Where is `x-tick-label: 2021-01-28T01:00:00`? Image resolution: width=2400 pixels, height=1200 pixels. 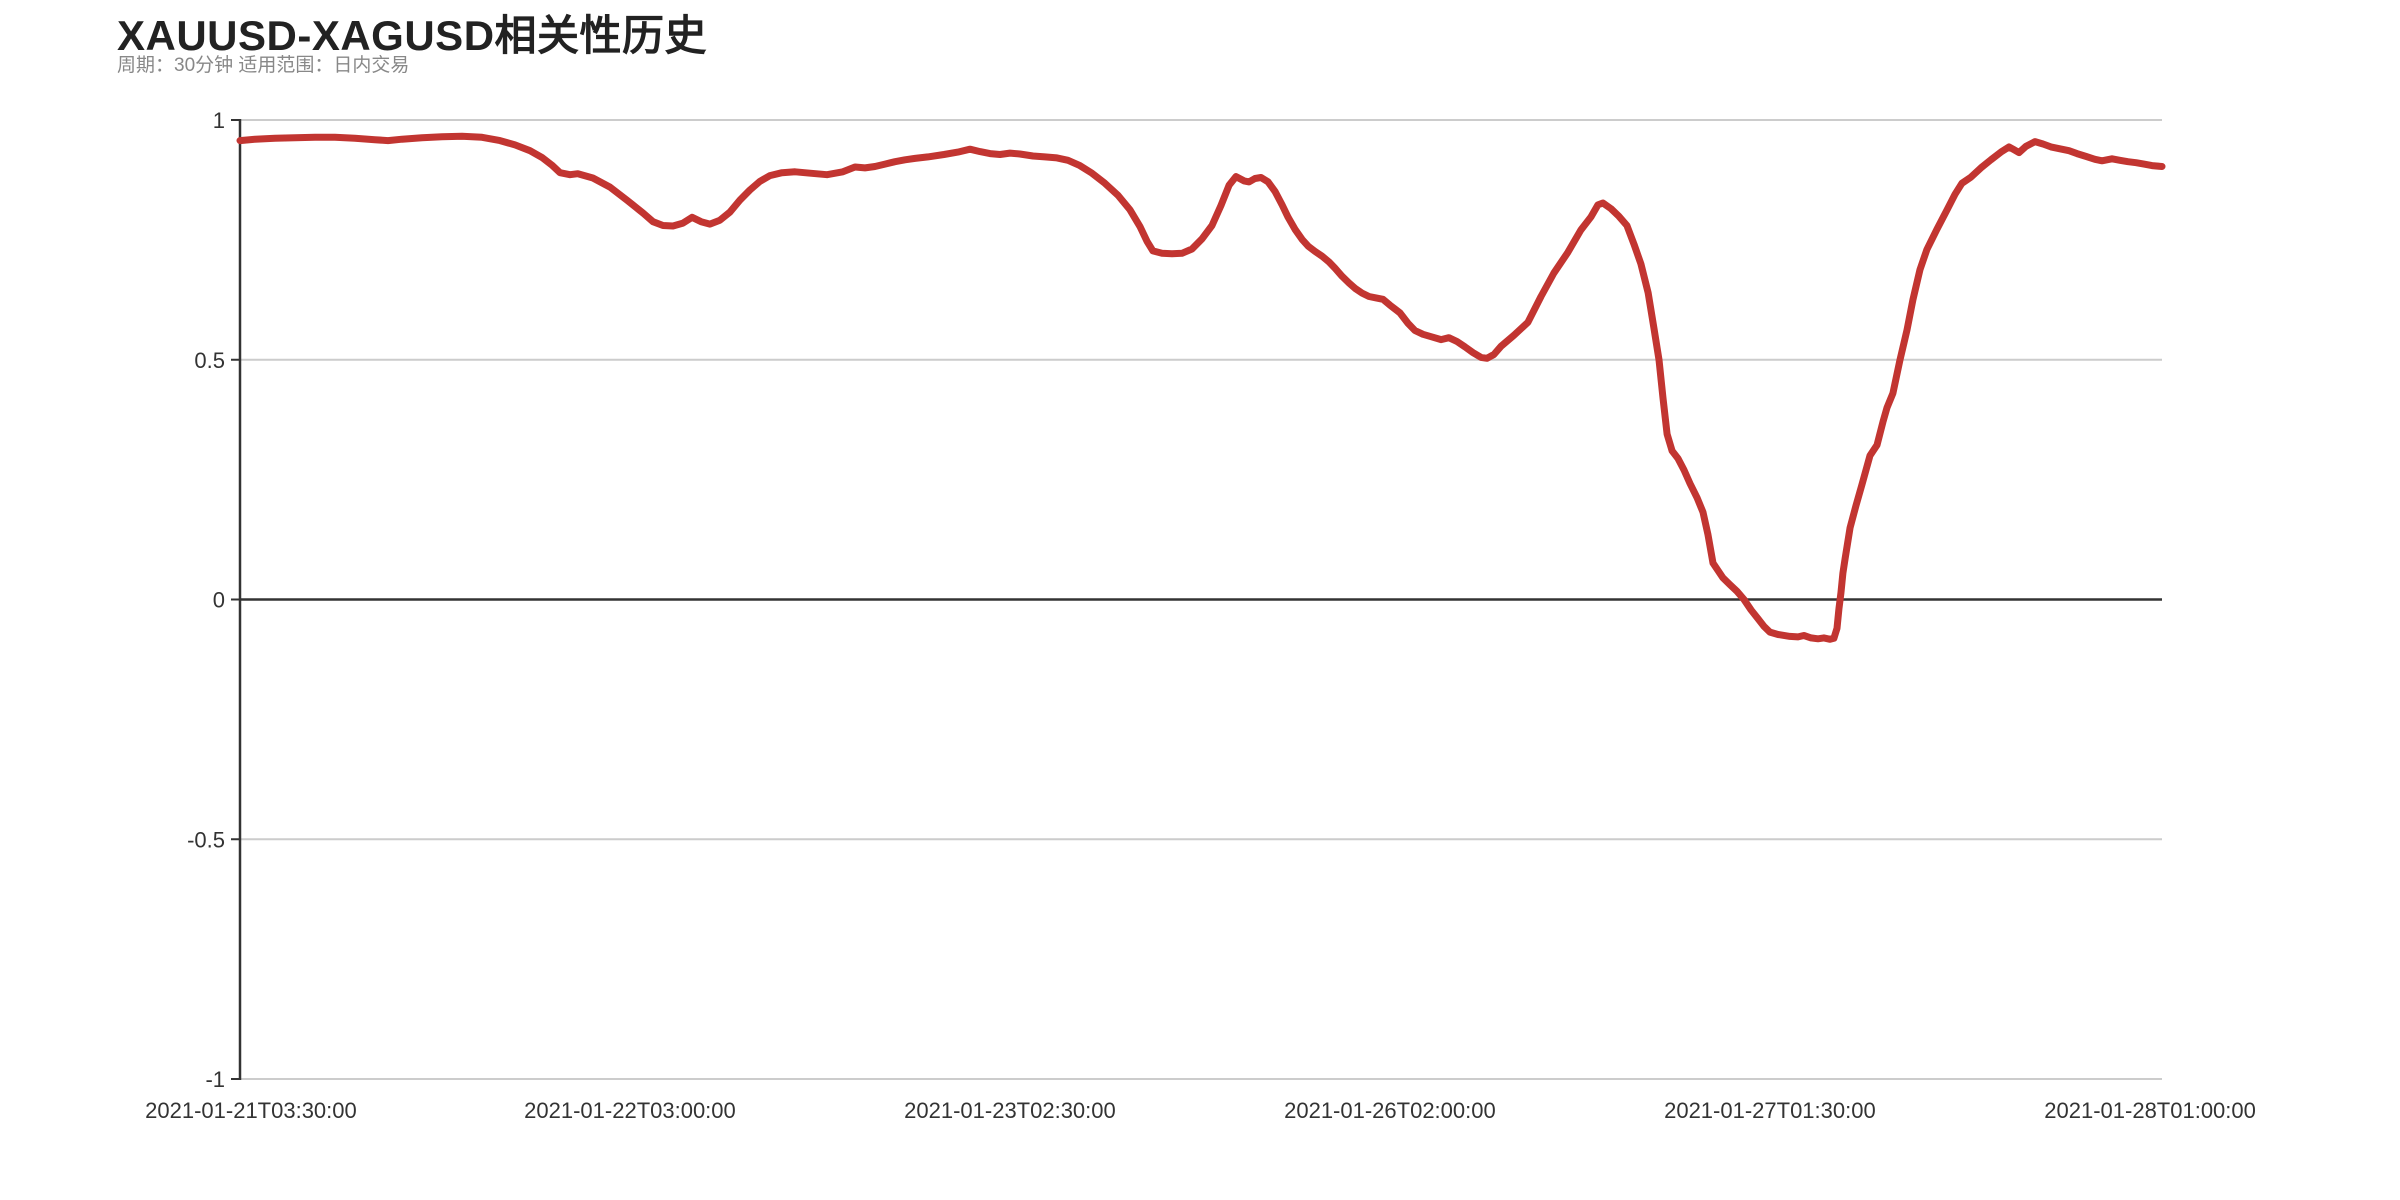
x-tick-label: 2021-01-28T01:00:00 is located at coordinates (2150, 1110).